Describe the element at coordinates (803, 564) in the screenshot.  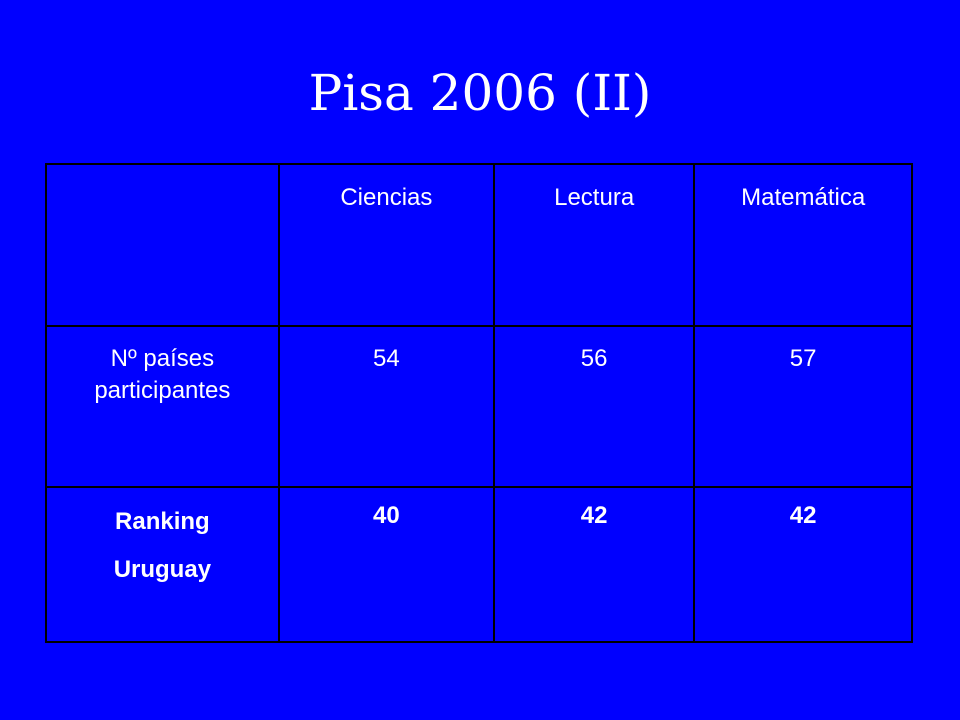
I see `cell-ranking-matematica: 42` at that location.